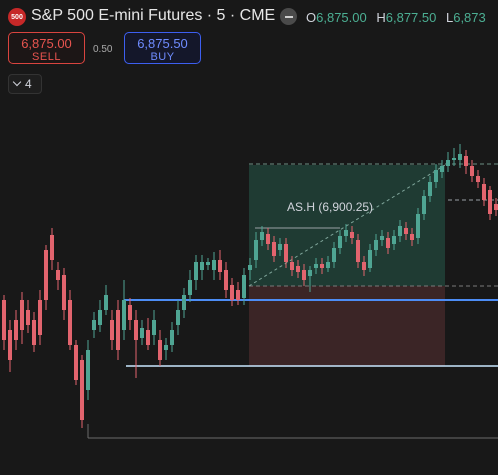 The height and width of the screenshot is (475, 498). I want to click on ohlc-values: O6,875.00 H6,877.50 L6,873, so click(399, 17).